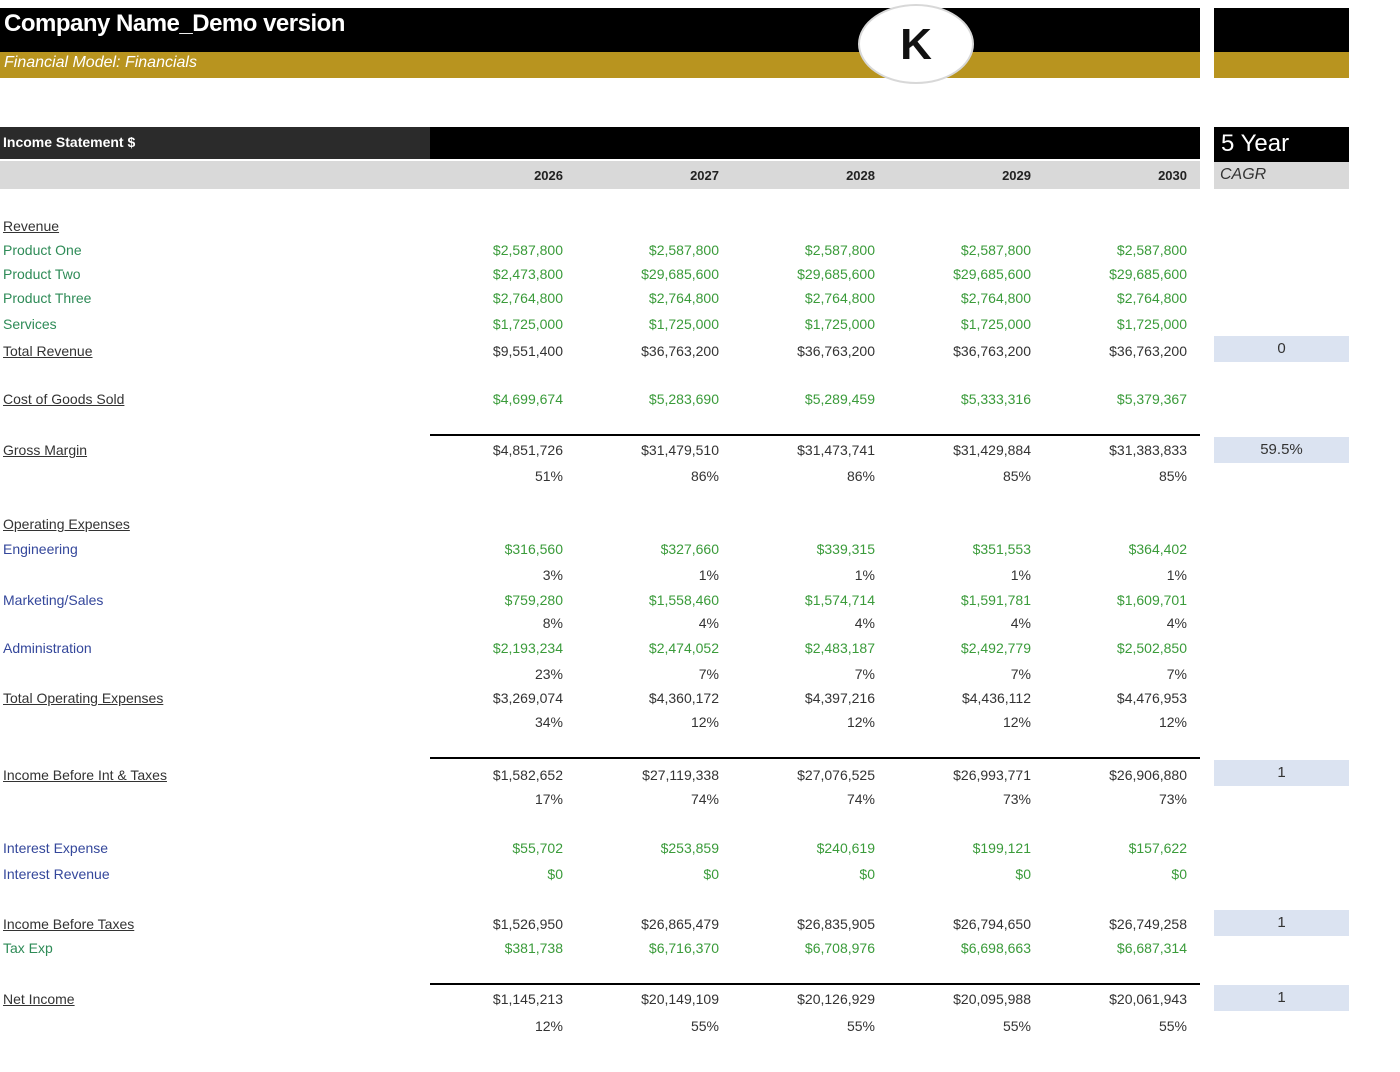 The image size is (1400, 1072). Describe the element at coordinates (680, 924) in the screenshot. I see `cell-ebt: $26,865,479` at that location.